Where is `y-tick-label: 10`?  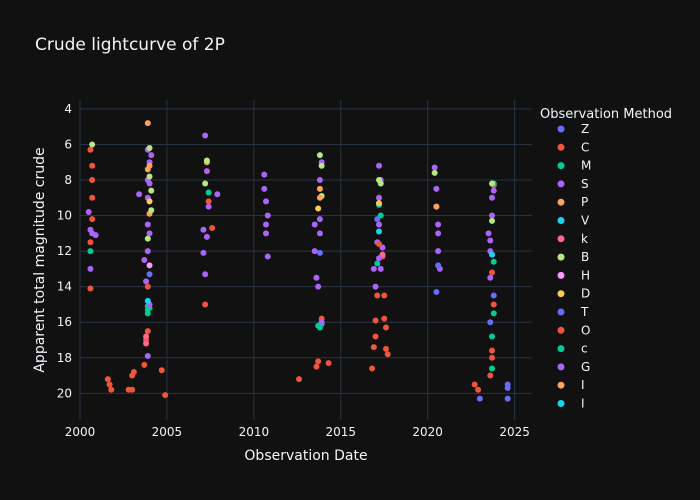 y-tick-label: 10 is located at coordinates (64, 216).